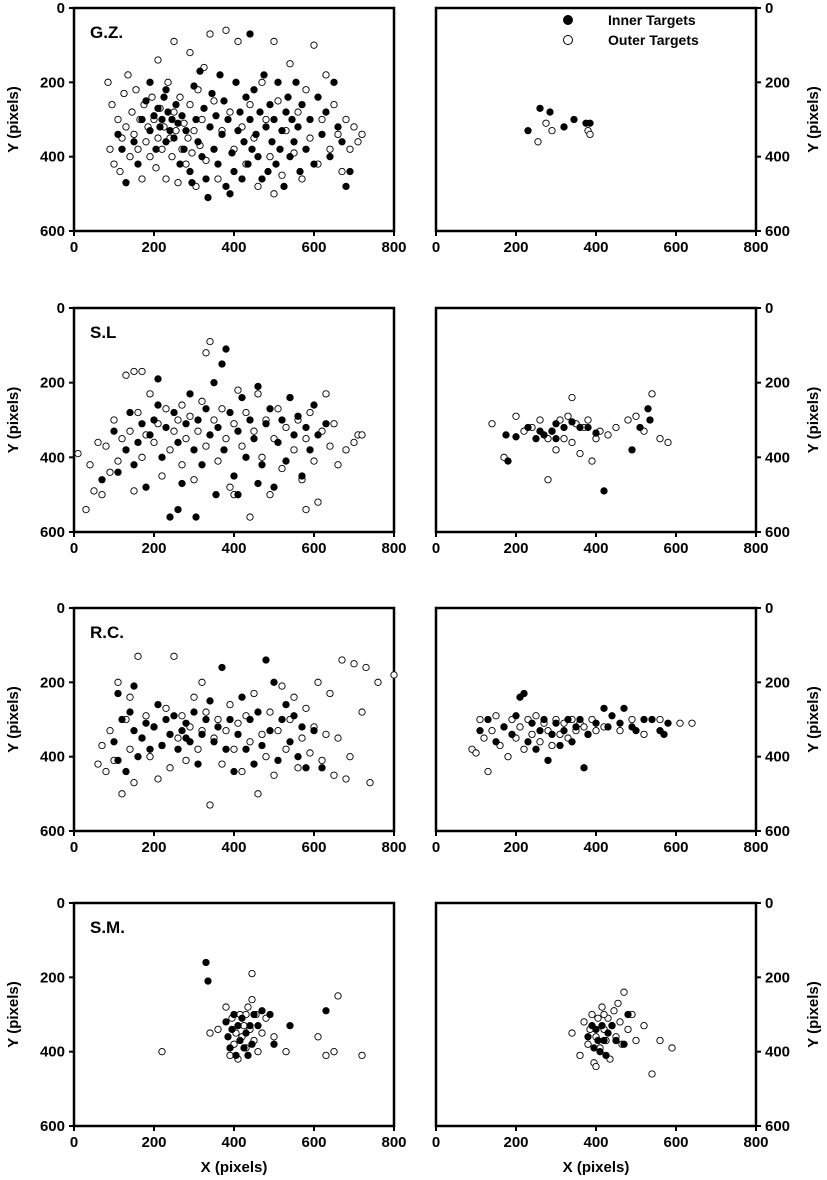 Image resolution: width=827 pixels, height=1180 pixels. Describe the element at coordinates (777, 977) in the screenshot. I see `y-tick-label: 200` at that location.